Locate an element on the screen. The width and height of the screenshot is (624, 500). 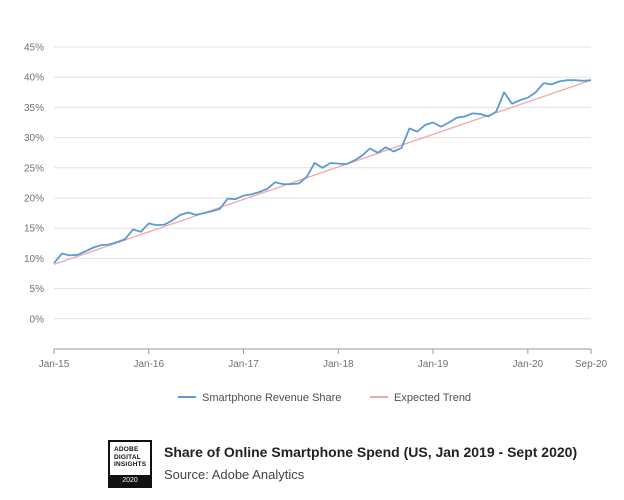
adobe-digital-insights-logo: ADOBE DIGITAL INSIGHTS 2020 is located at coordinates (130, 464).